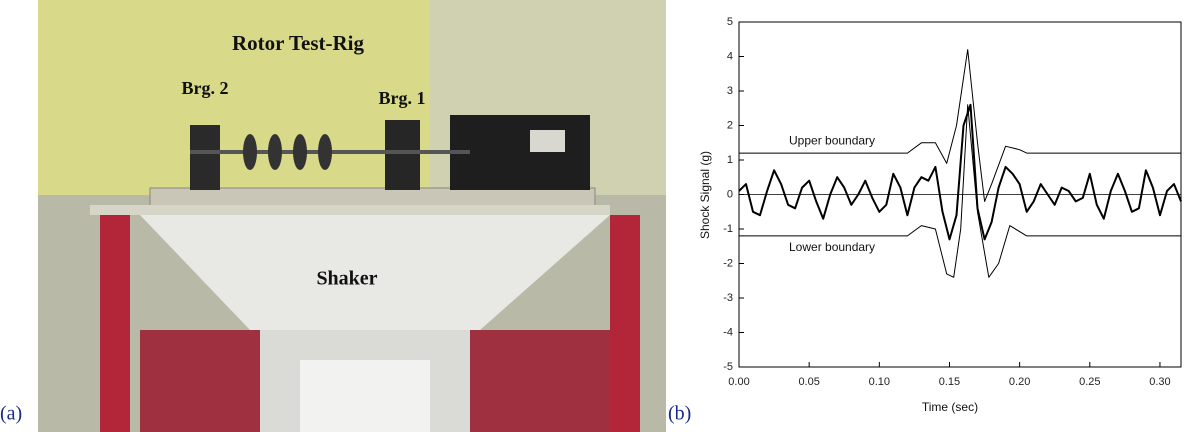 The width and height of the screenshot is (1184, 432). What do you see at coordinates (205, 88) in the screenshot?
I see `photo-annotation: Brg. 2` at bounding box center [205, 88].